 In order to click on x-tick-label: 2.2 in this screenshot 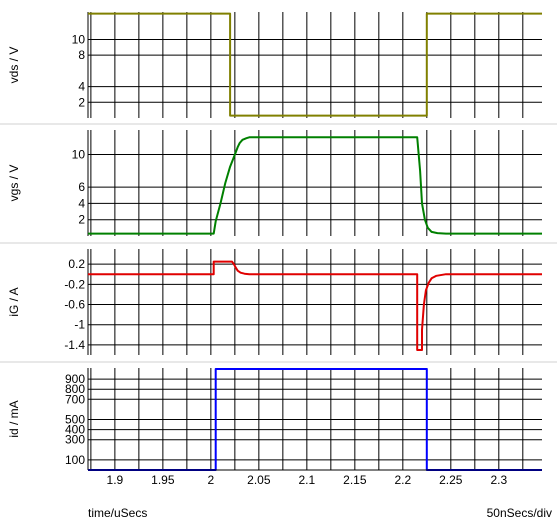, I will do `click(402, 480)`.